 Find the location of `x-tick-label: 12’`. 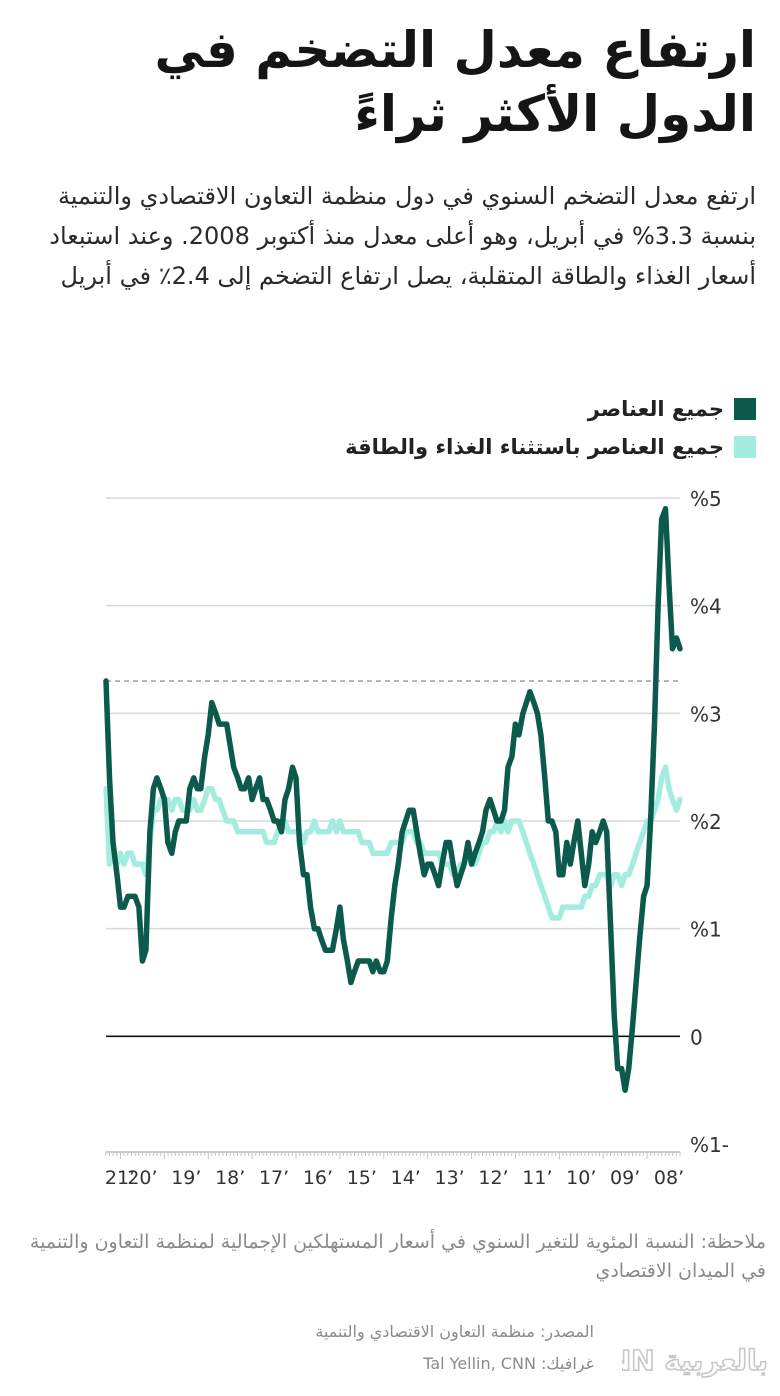

x-tick-label: 12’ is located at coordinates (493, 1178).